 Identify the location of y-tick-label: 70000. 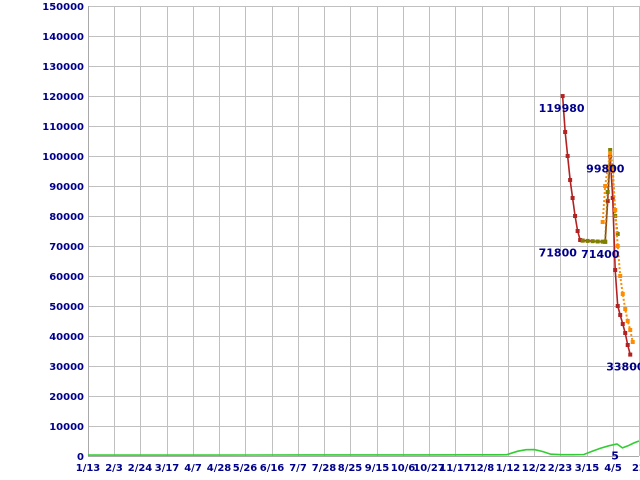
(66, 247).